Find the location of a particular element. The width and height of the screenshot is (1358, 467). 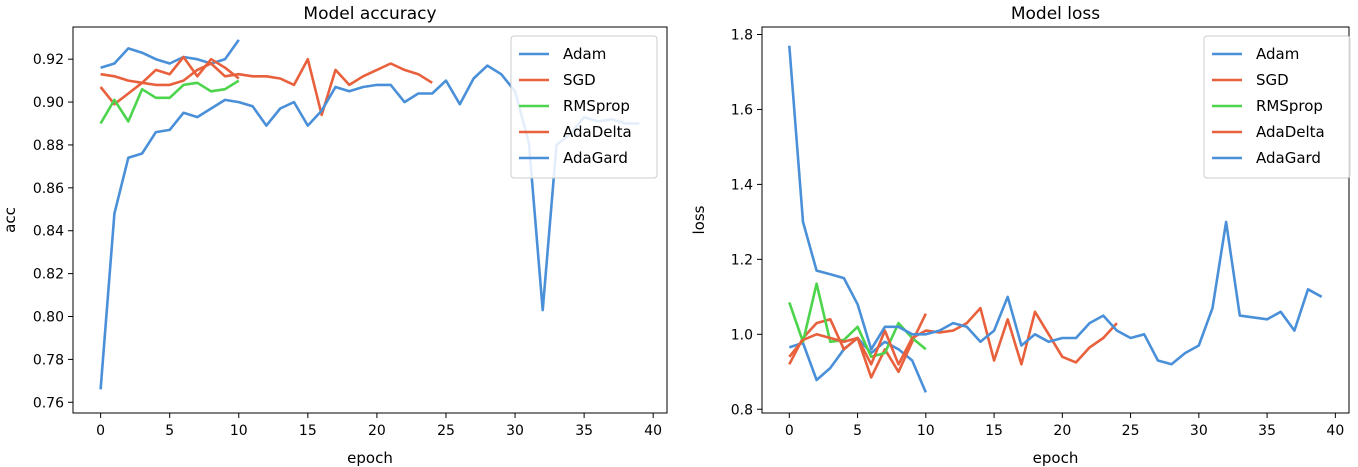

y-tick-label: 0.78 is located at coordinates (48, 360).